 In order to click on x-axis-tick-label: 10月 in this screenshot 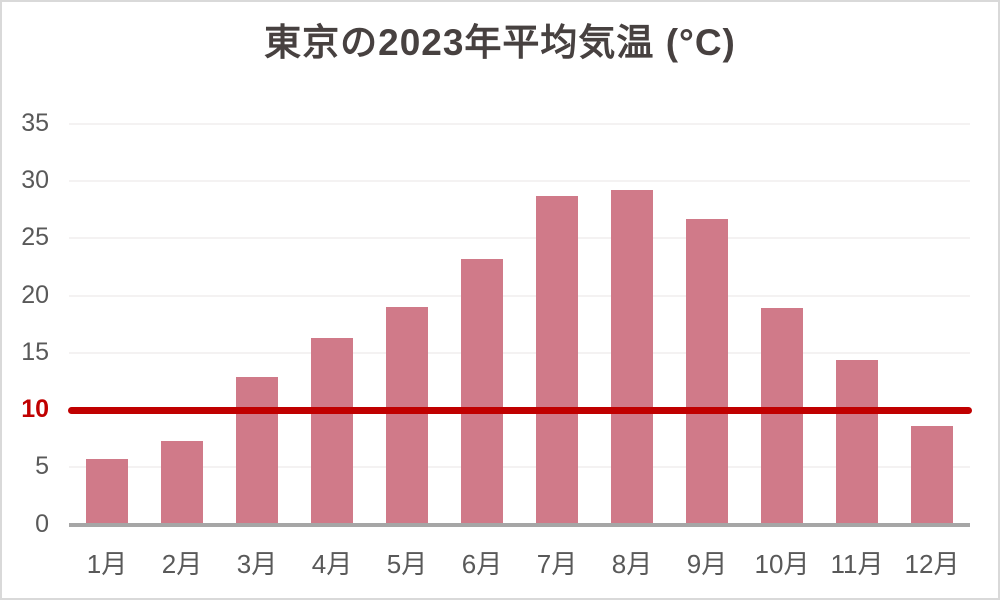, I will do `click(782, 564)`.